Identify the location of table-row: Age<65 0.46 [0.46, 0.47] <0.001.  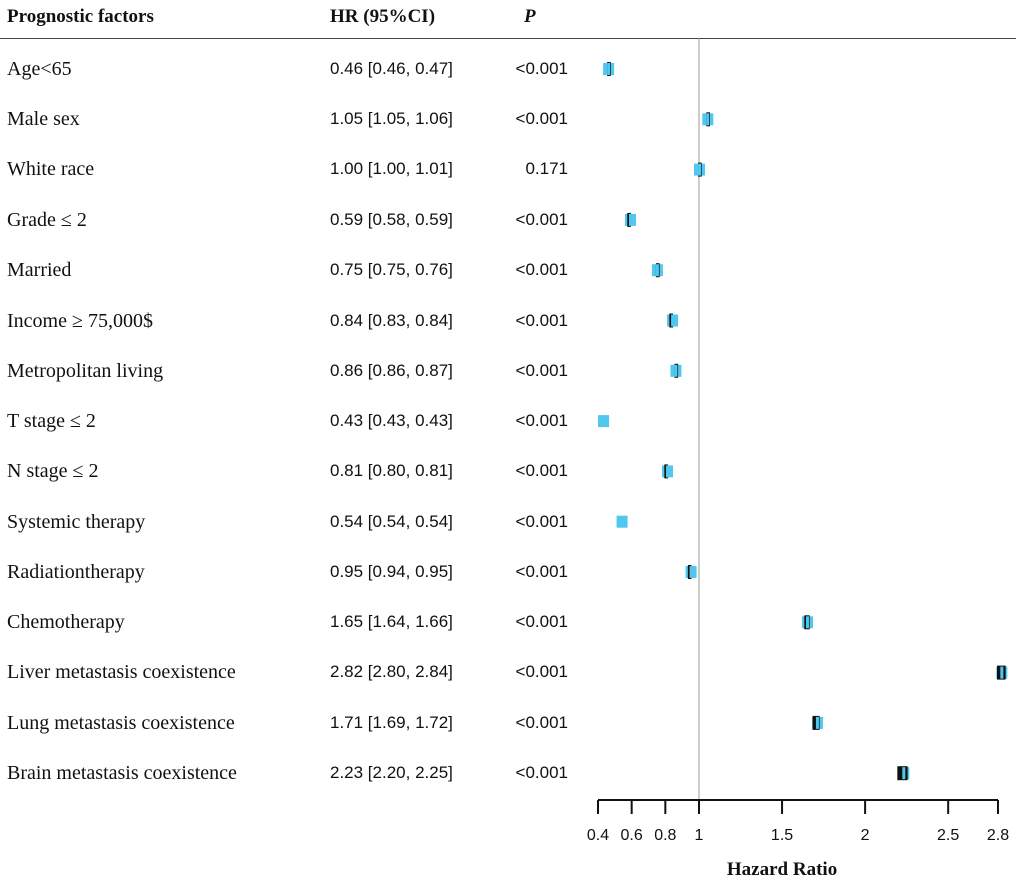
(300, 69).